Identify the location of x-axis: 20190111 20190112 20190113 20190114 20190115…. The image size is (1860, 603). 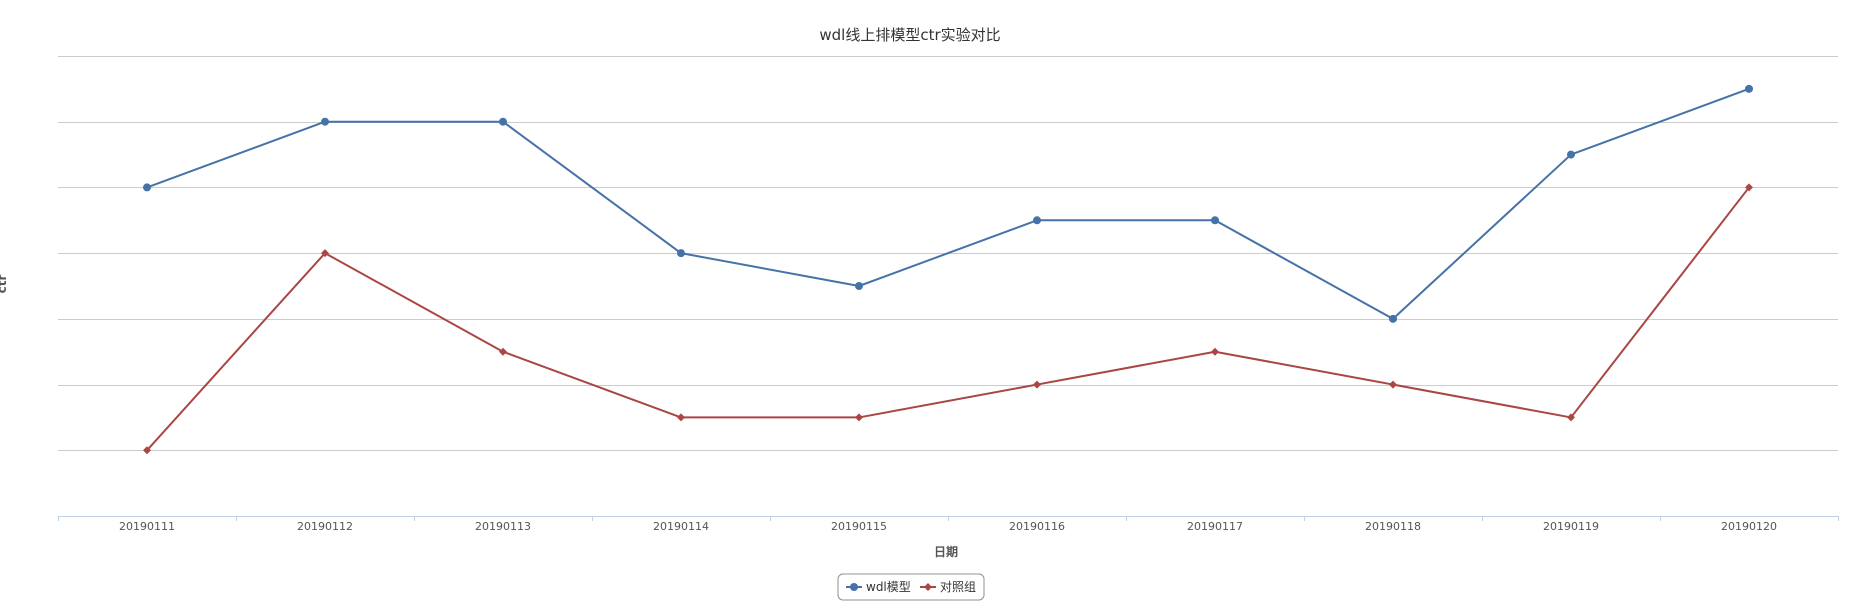
(948, 524).